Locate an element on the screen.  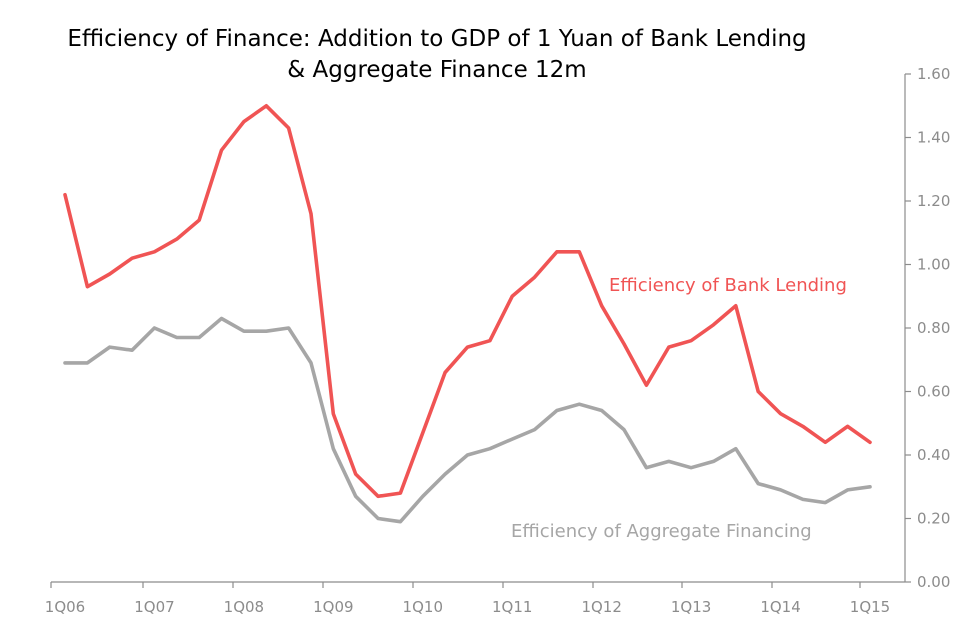
x-tick-label: 1Q08 is located at coordinates (244, 607).